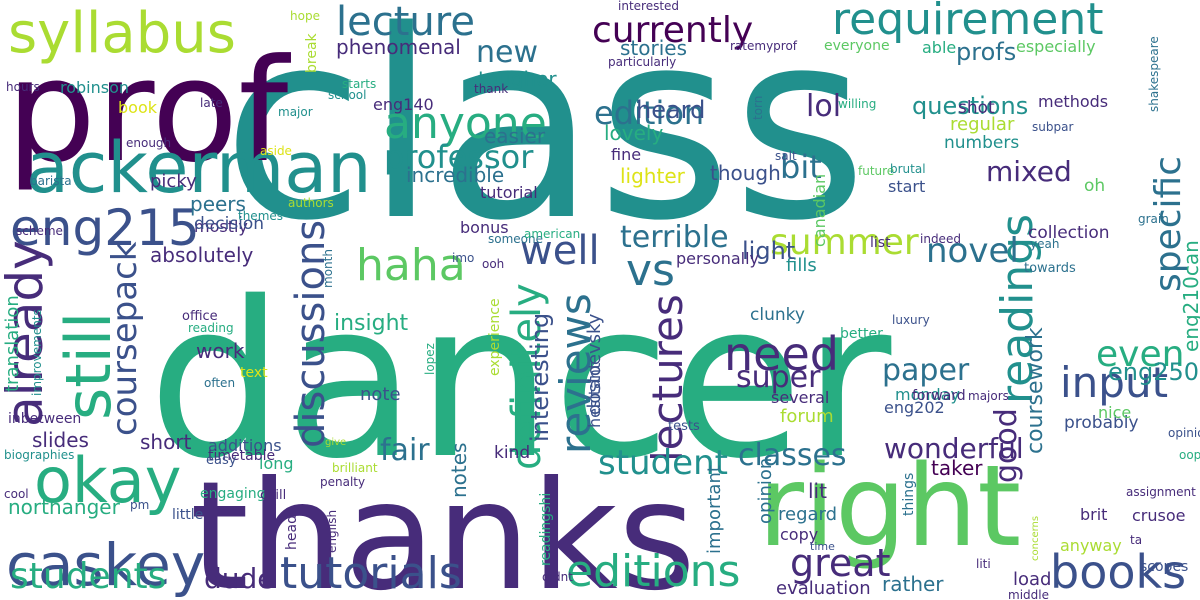 Image resolution: width=1200 pixels, height=600 pixels. Describe the element at coordinates (861, 334) in the screenshot. I see `word-better: better` at that location.